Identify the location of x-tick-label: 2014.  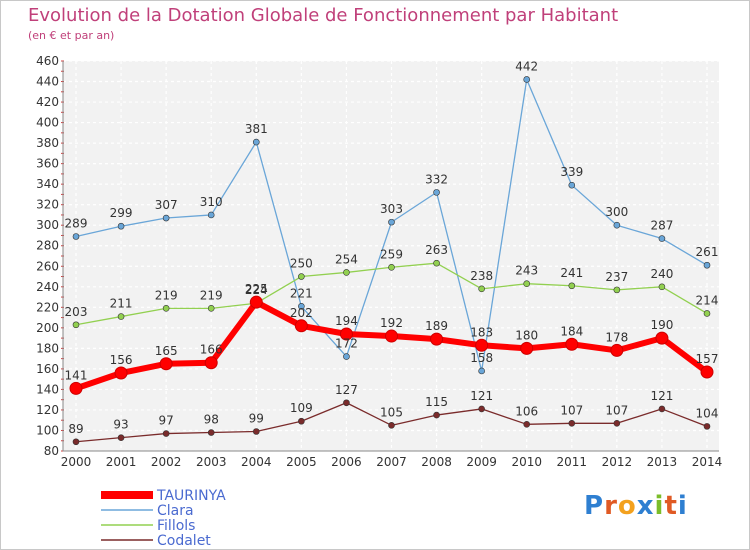
(707, 462).